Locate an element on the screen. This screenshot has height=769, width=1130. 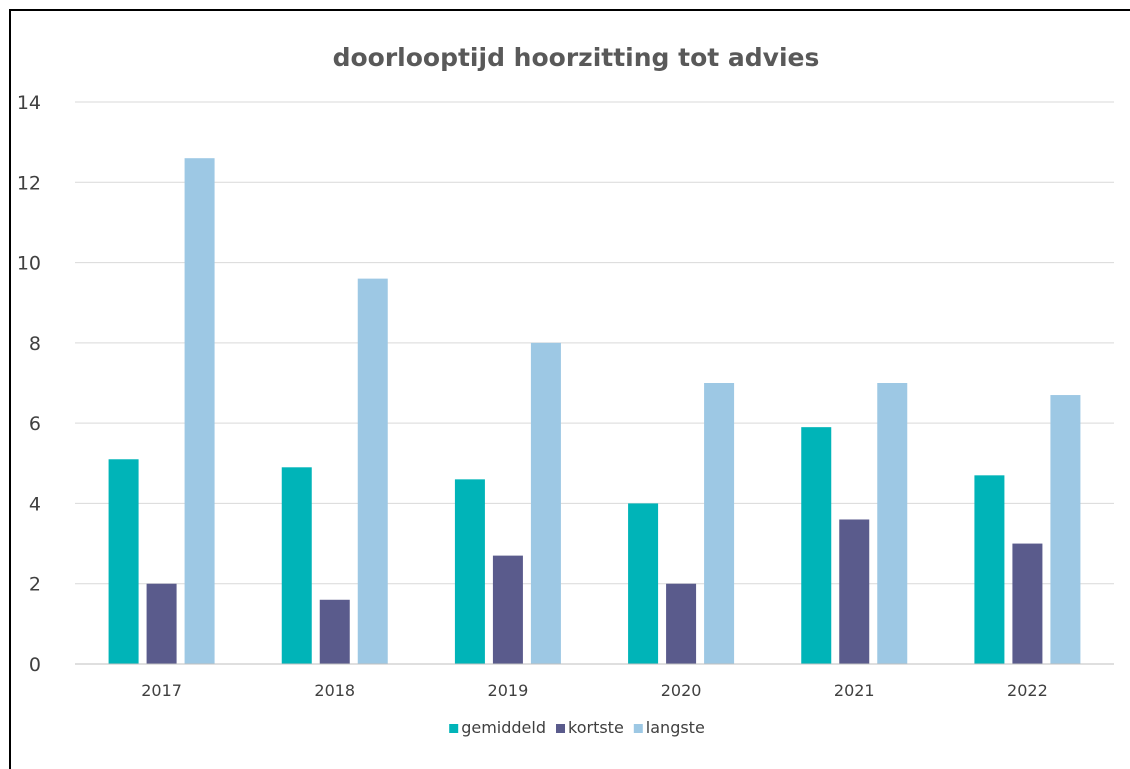
x-tick-label-2020: 2020 is located at coordinates (681, 690).